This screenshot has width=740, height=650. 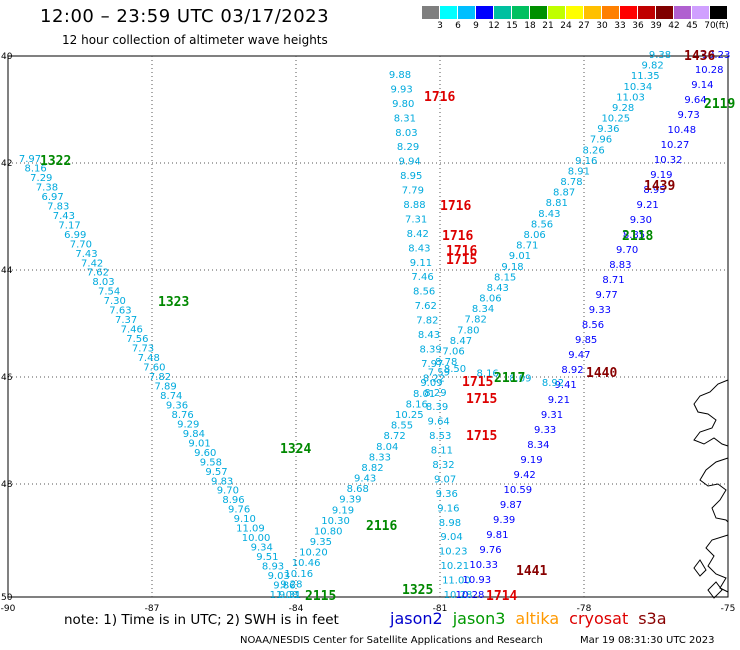 What do you see at coordinates (228, 491) in the screenshot?
I see `wave-height-value: 9.70` at bounding box center [228, 491].